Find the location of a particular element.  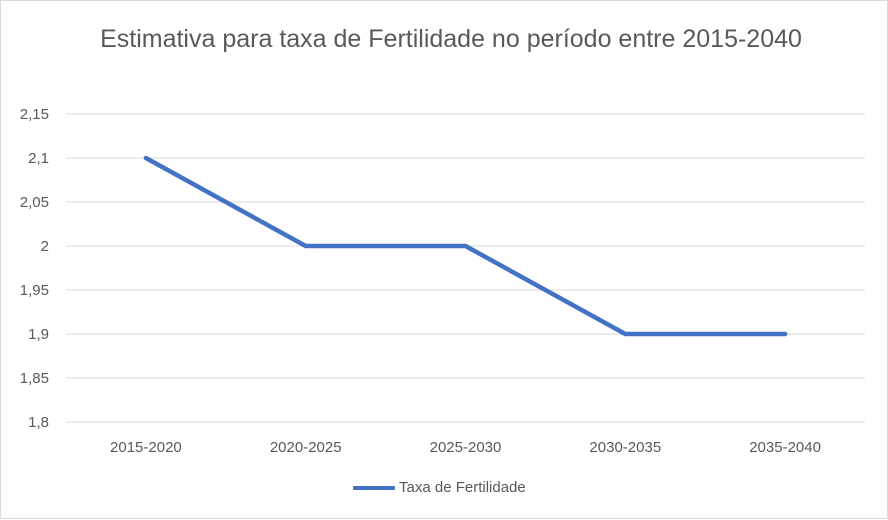

x-tick-label: 2030-2035 is located at coordinates (625, 447).